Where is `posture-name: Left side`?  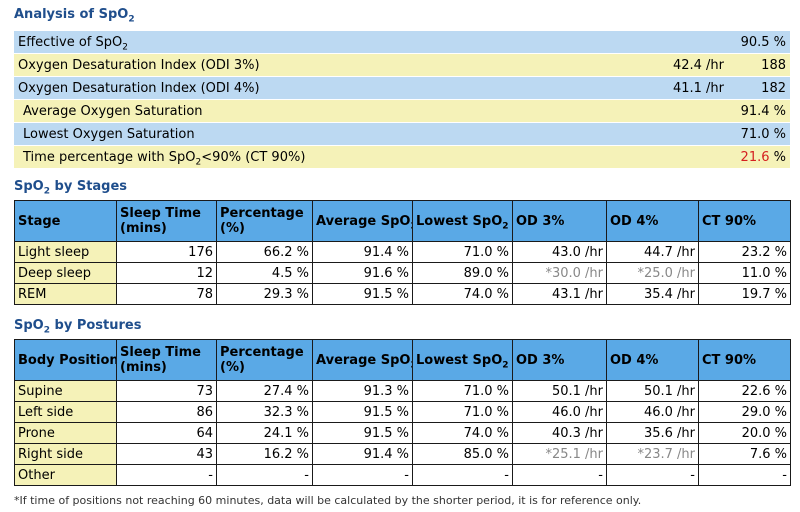 posture-name: Left side is located at coordinates (65, 412).